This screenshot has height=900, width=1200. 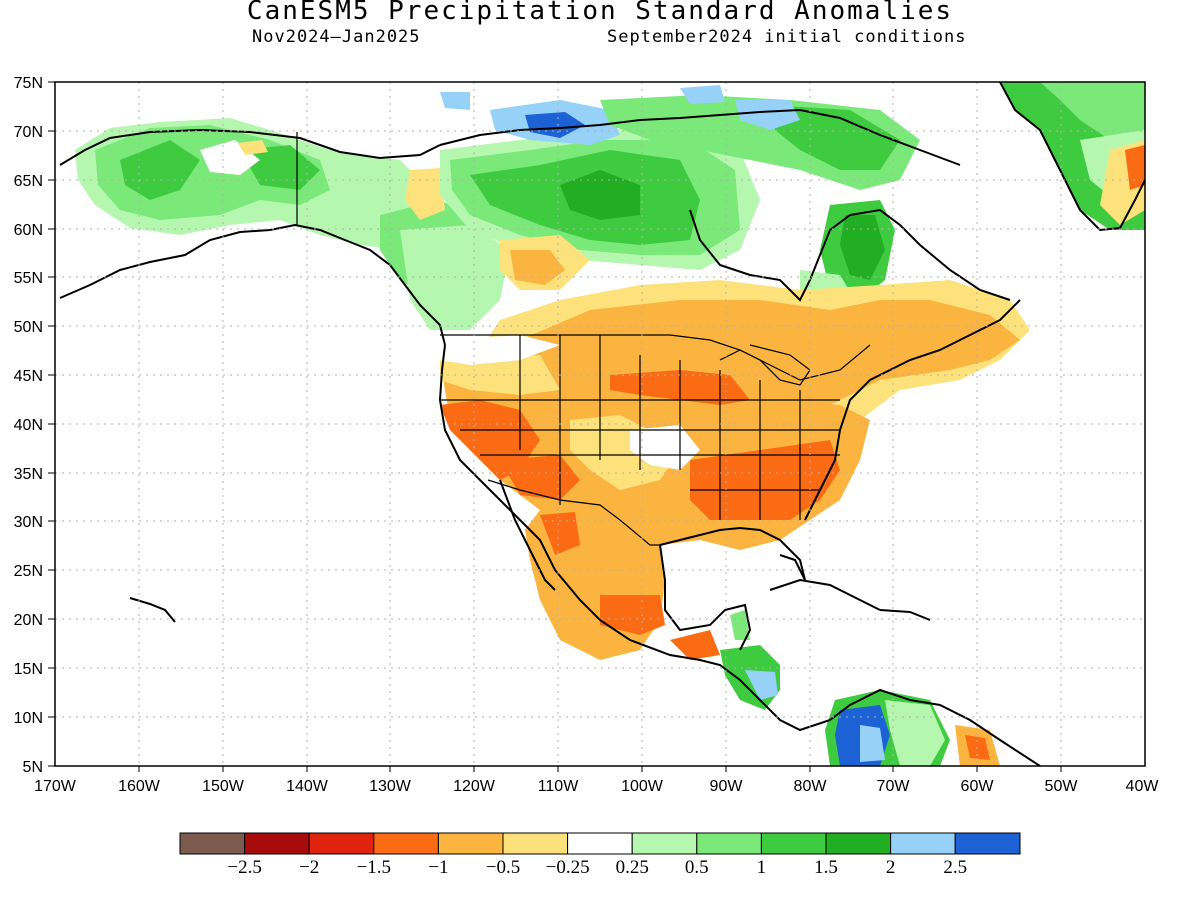 What do you see at coordinates (28, 230) in the screenshot?
I see `lat-label: 60N` at bounding box center [28, 230].